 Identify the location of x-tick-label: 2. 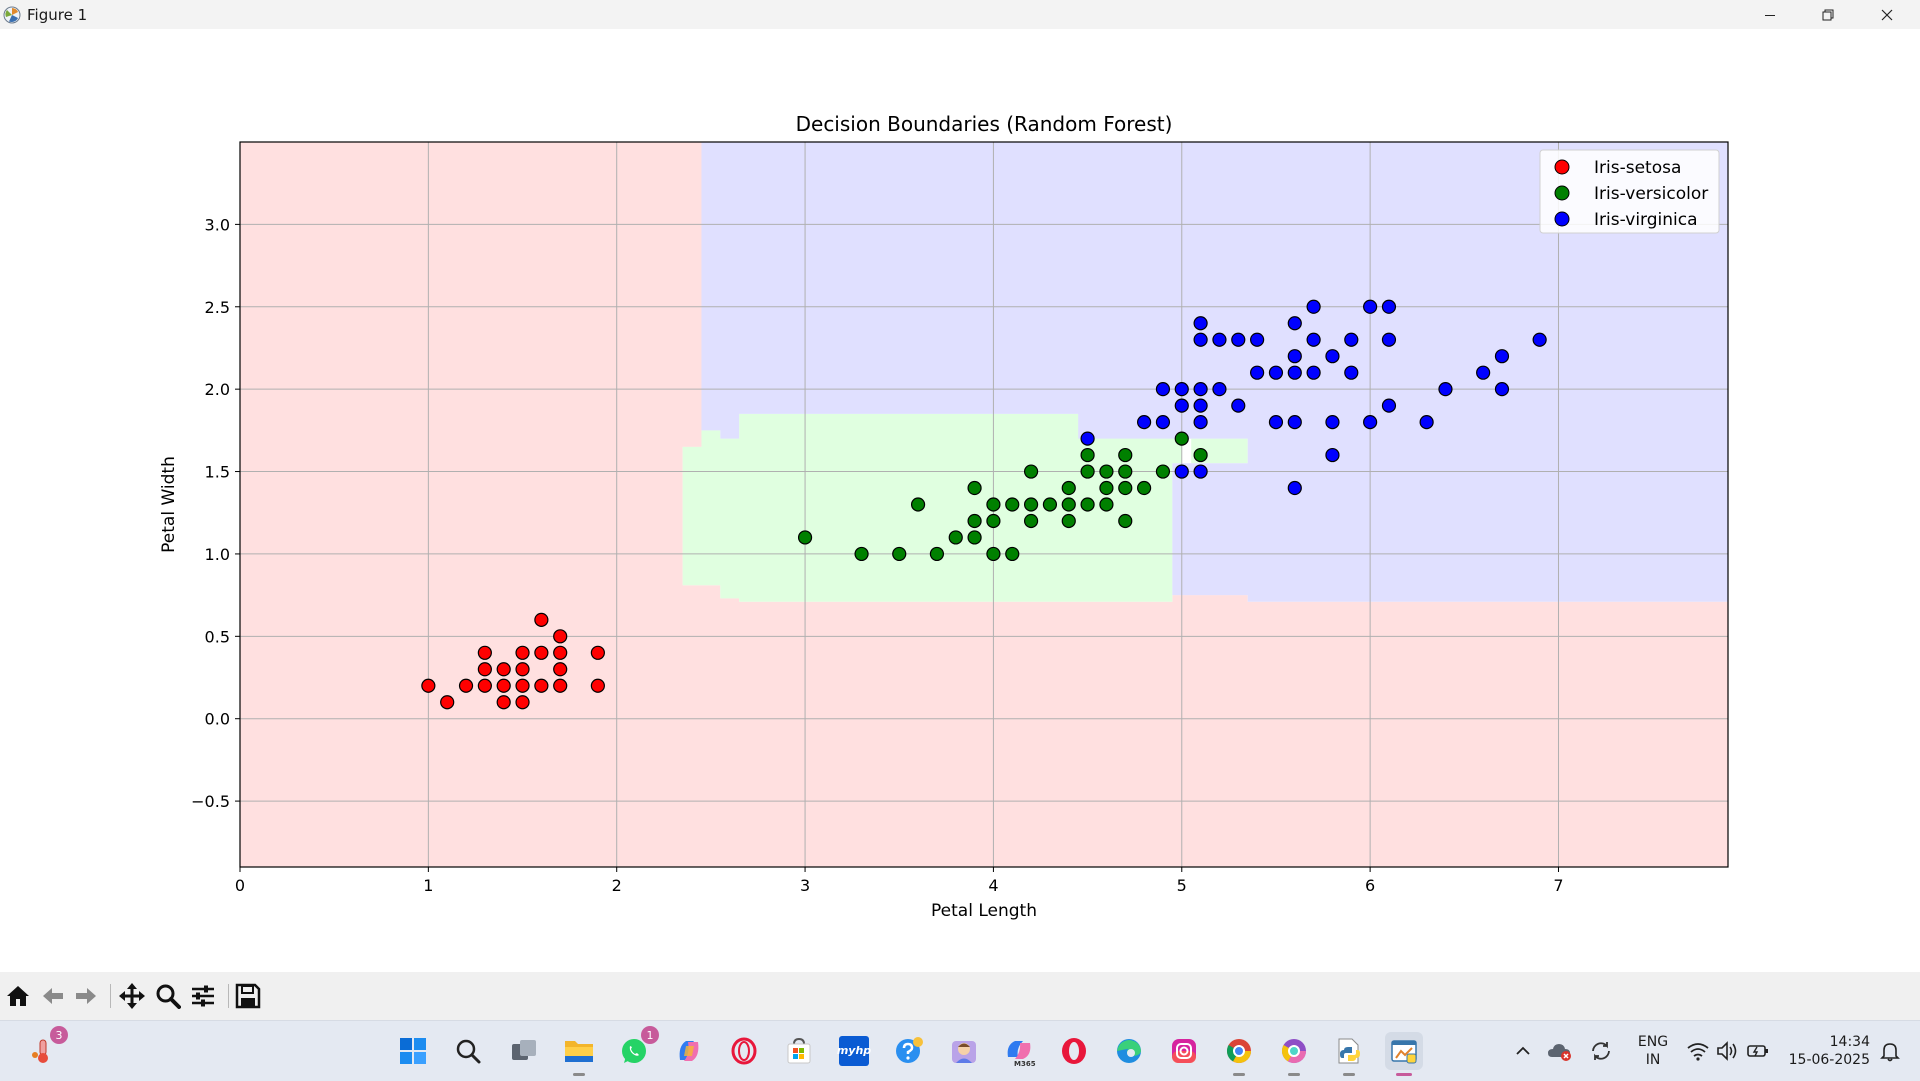
(617, 885).